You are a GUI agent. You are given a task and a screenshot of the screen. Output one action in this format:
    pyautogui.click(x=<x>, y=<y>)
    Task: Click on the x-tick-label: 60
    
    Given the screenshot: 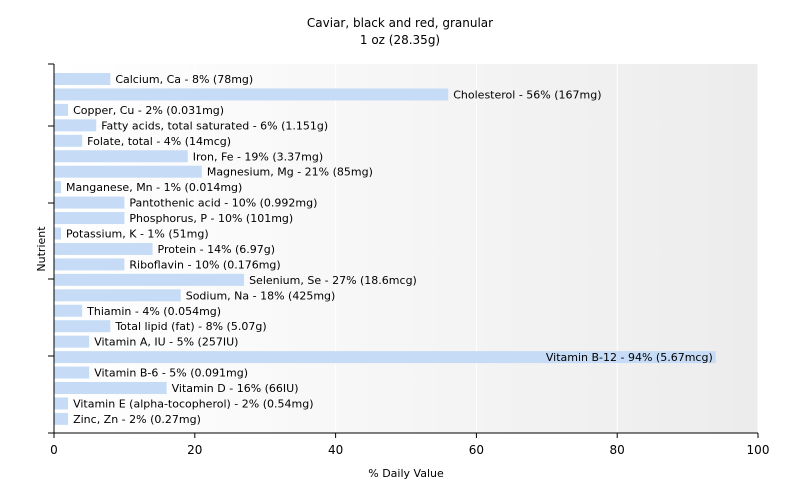 What is the action you would take?
    pyautogui.click(x=476, y=450)
    